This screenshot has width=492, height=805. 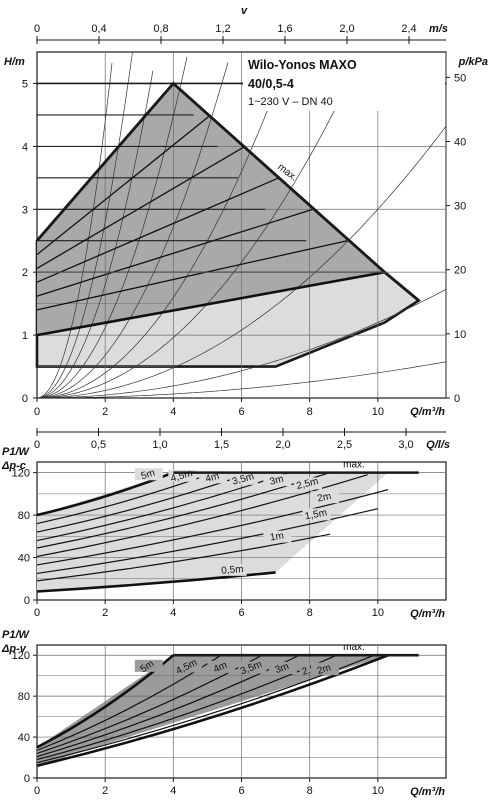 What do you see at coordinates (24, 516) in the screenshot?
I see `p1c-y-tick-2: 80` at bounding box center [24, 516].